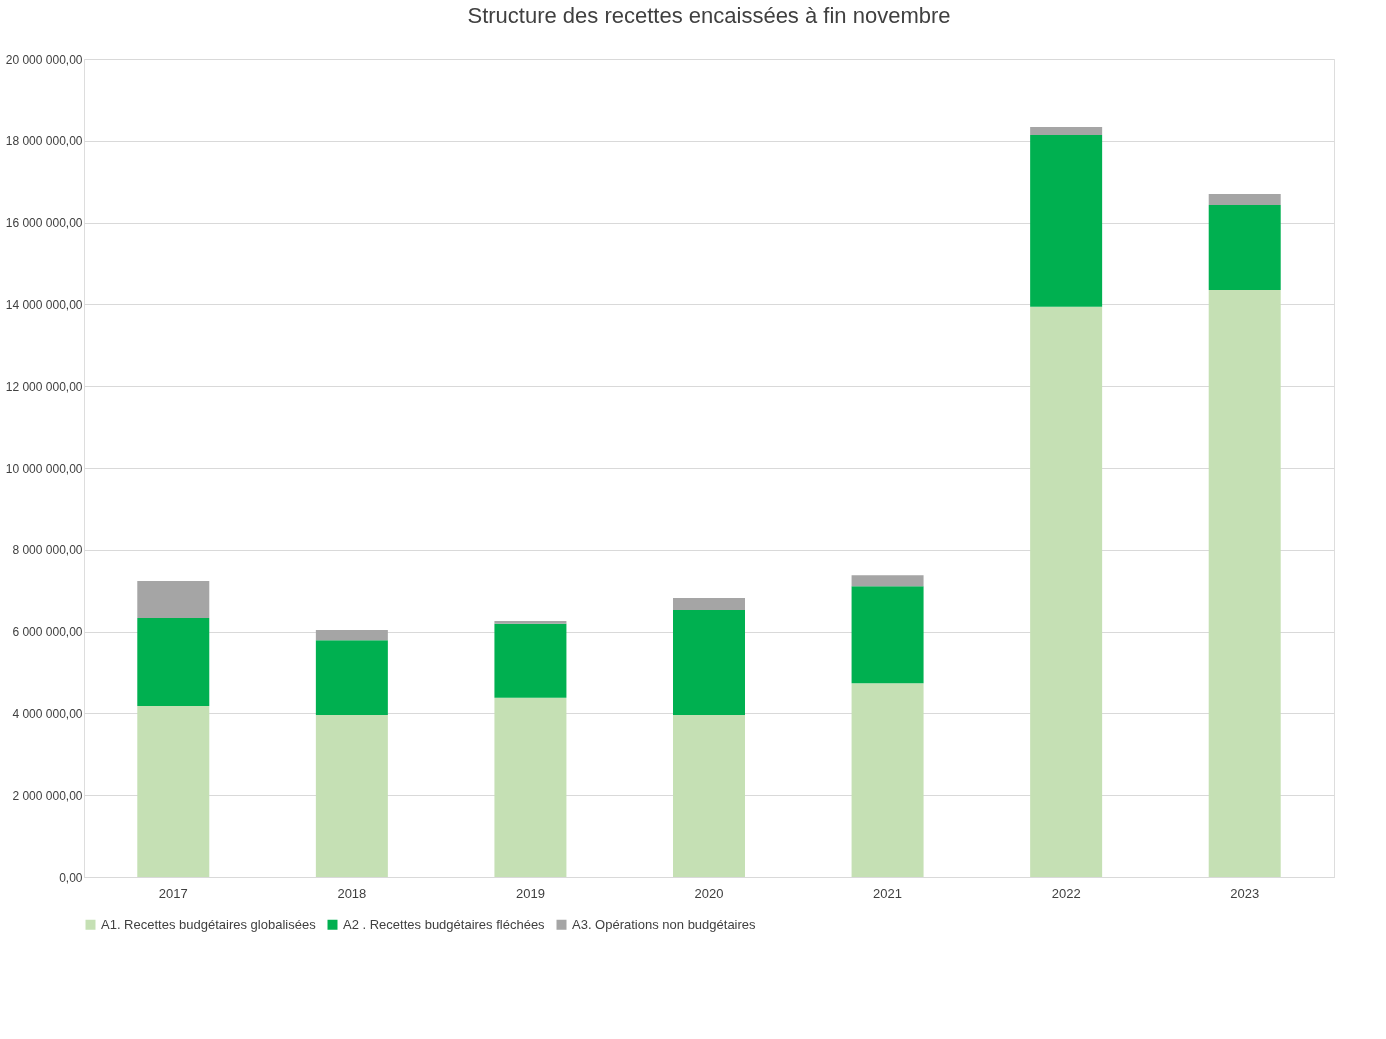 This screenshot has height=1039, width=1386. What do you see at coordinates (709, 15) in the screenshot?
I see `chart-title: Structure des recettes encaissées à fin novembre` at bounding box center [709, 15].